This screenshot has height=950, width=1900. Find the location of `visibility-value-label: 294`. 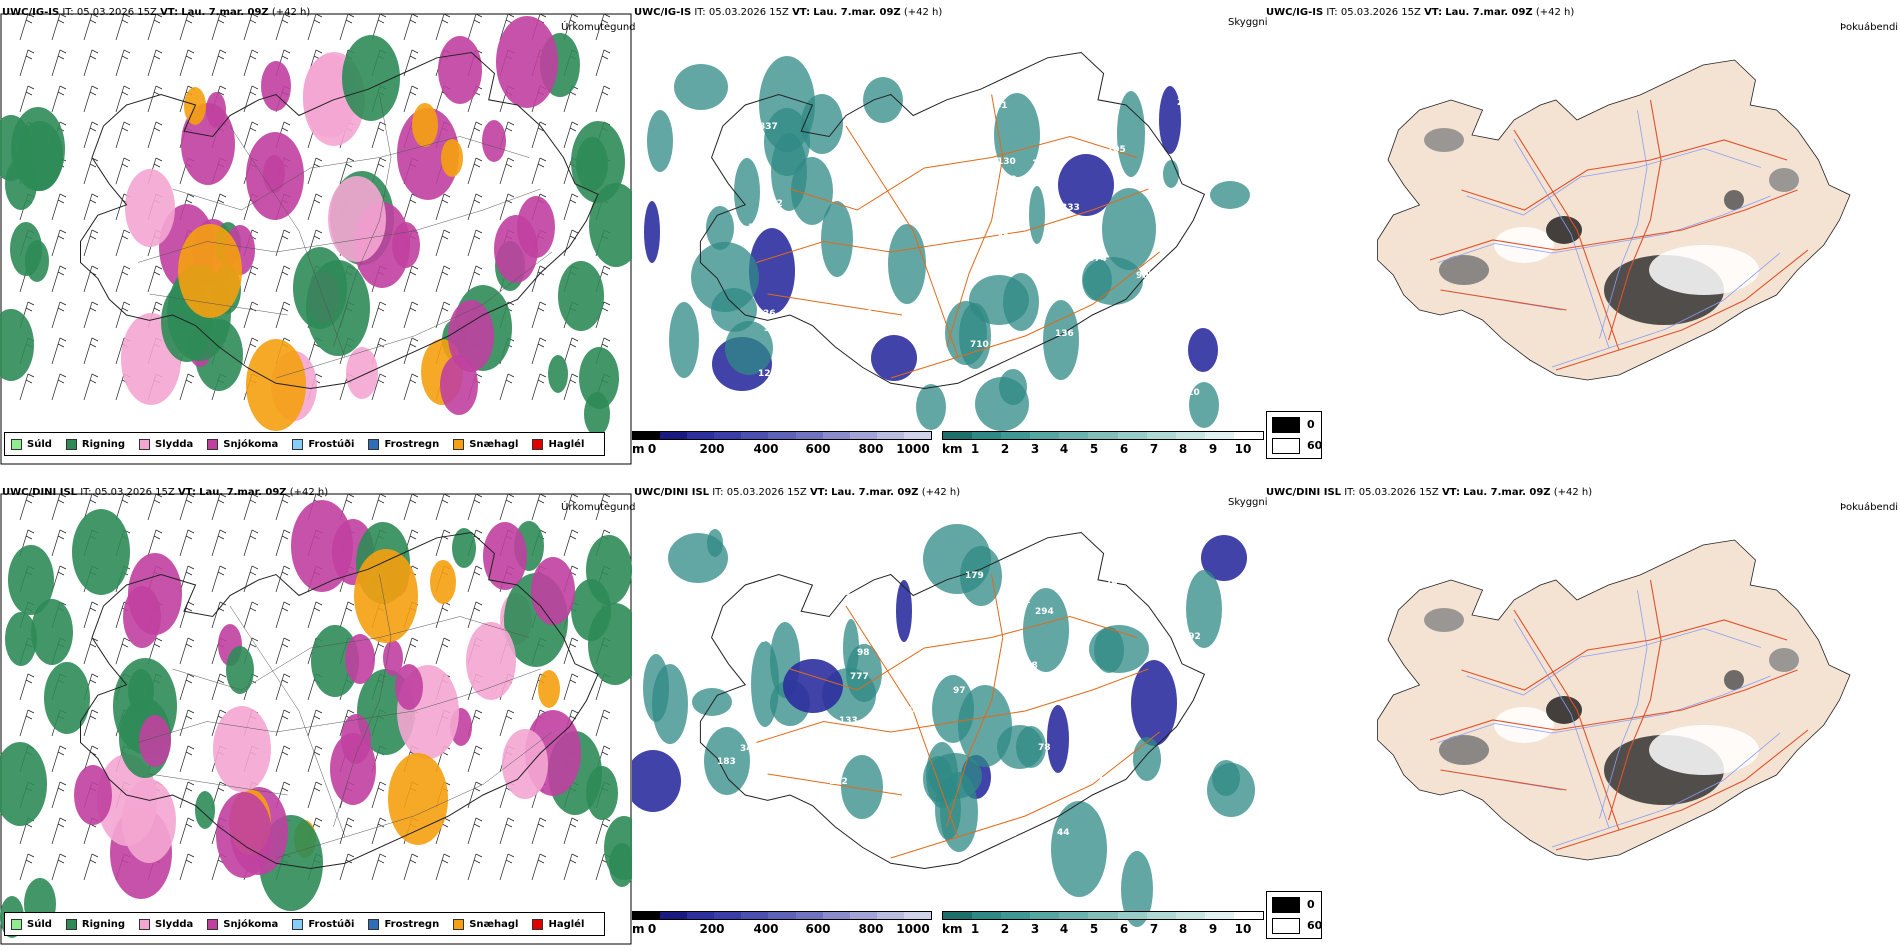

visibility-value-label: 294 is located at coordinates (1044, 612).